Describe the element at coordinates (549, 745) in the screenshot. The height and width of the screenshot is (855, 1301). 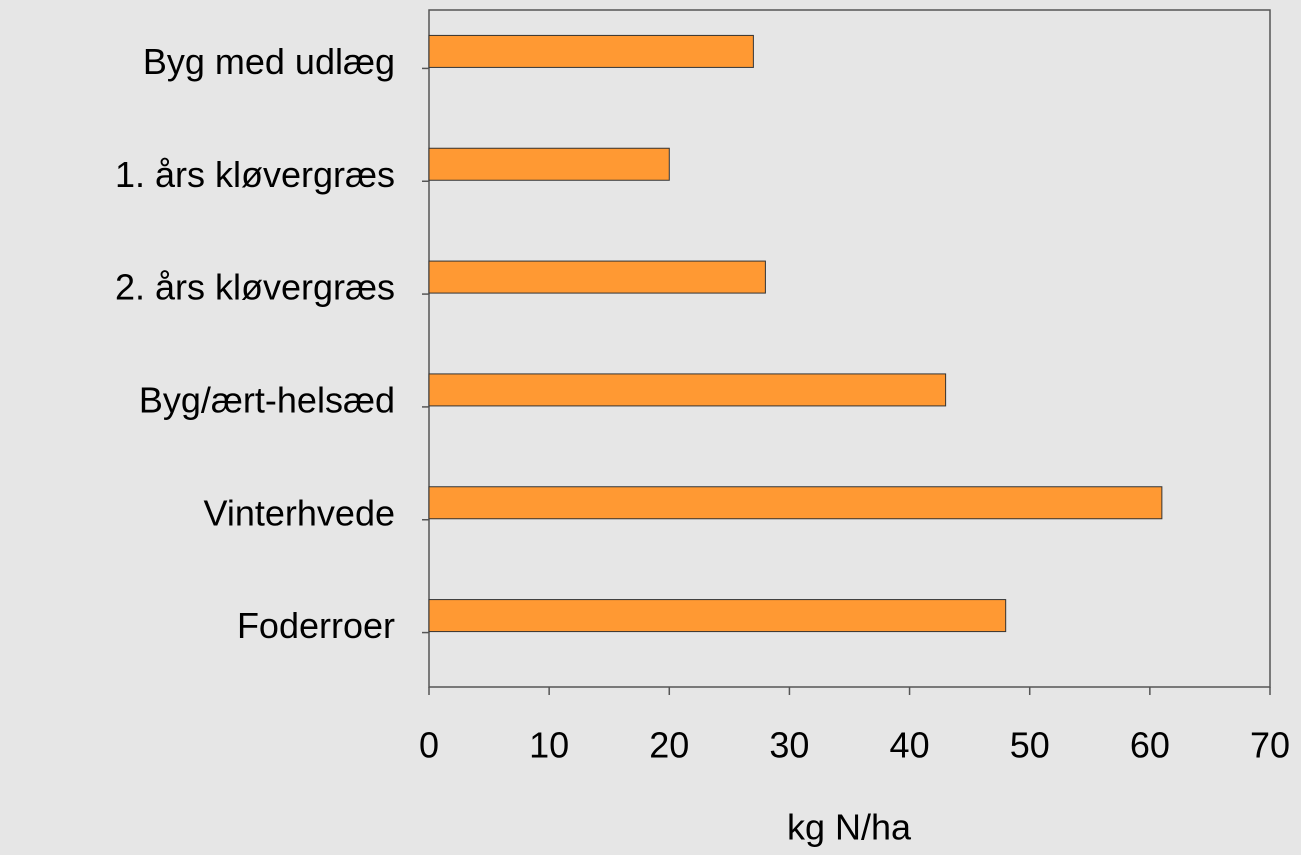
I see `x-tick-label: 10` at that location.